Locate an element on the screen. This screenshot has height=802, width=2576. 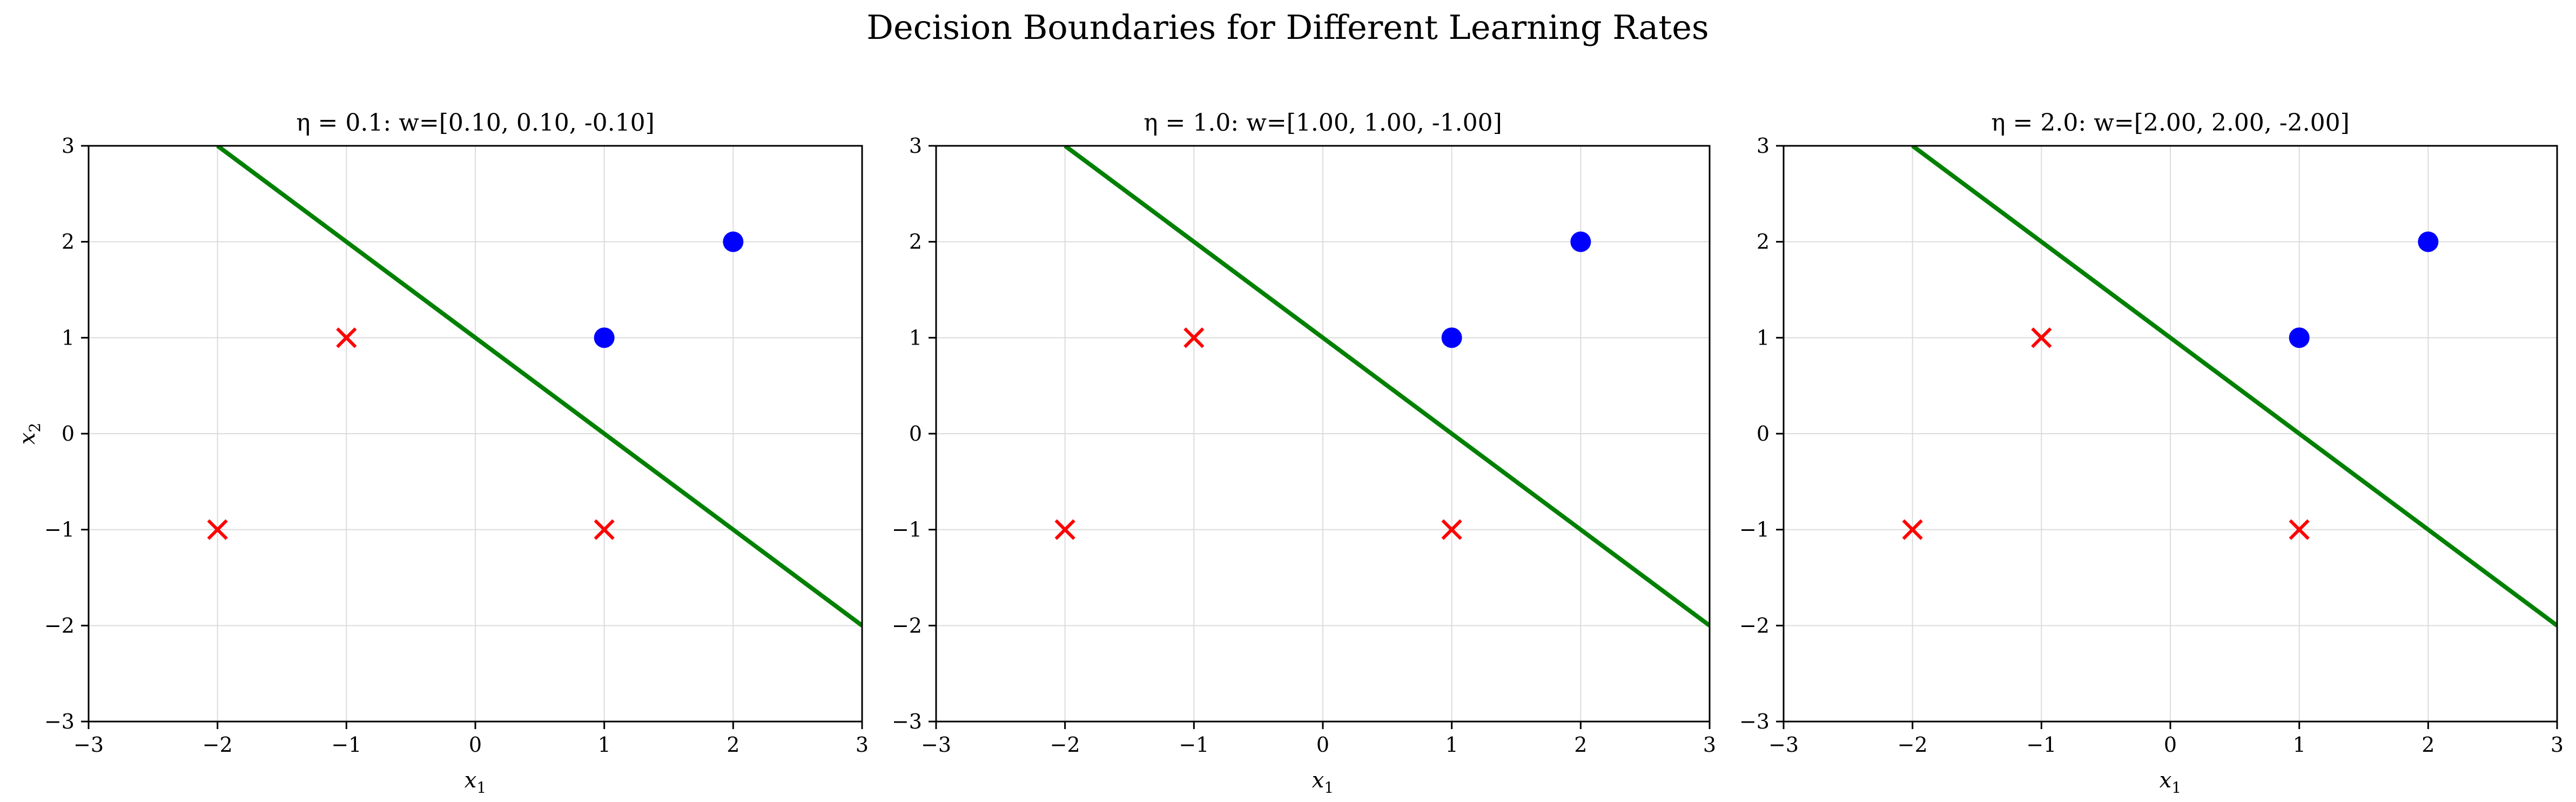
subplot-title: η = 0.1: w=[0.10, 0.10, -0.10] is located at coordinates (475, 123).